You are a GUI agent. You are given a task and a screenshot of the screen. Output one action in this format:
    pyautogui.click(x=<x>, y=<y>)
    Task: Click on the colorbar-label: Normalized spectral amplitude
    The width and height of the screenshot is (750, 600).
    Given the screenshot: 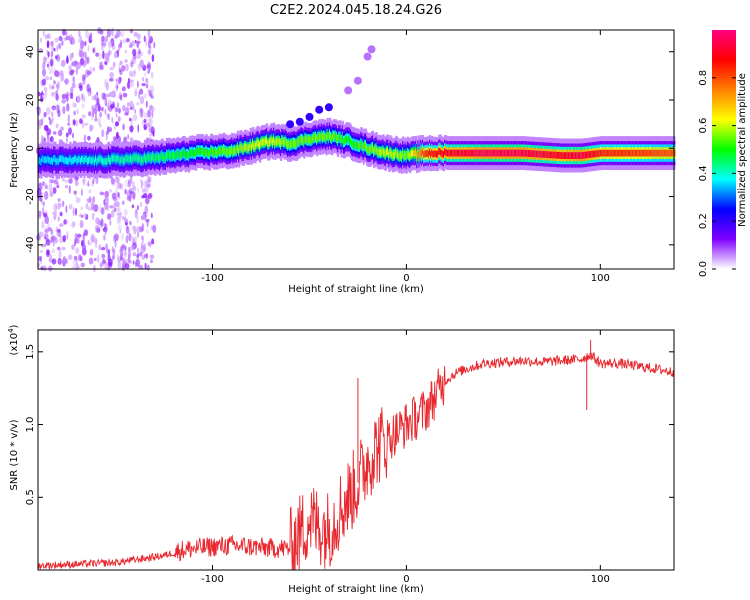 What is the action you would take?
    pyautogui.click(x=742, y=150)
    